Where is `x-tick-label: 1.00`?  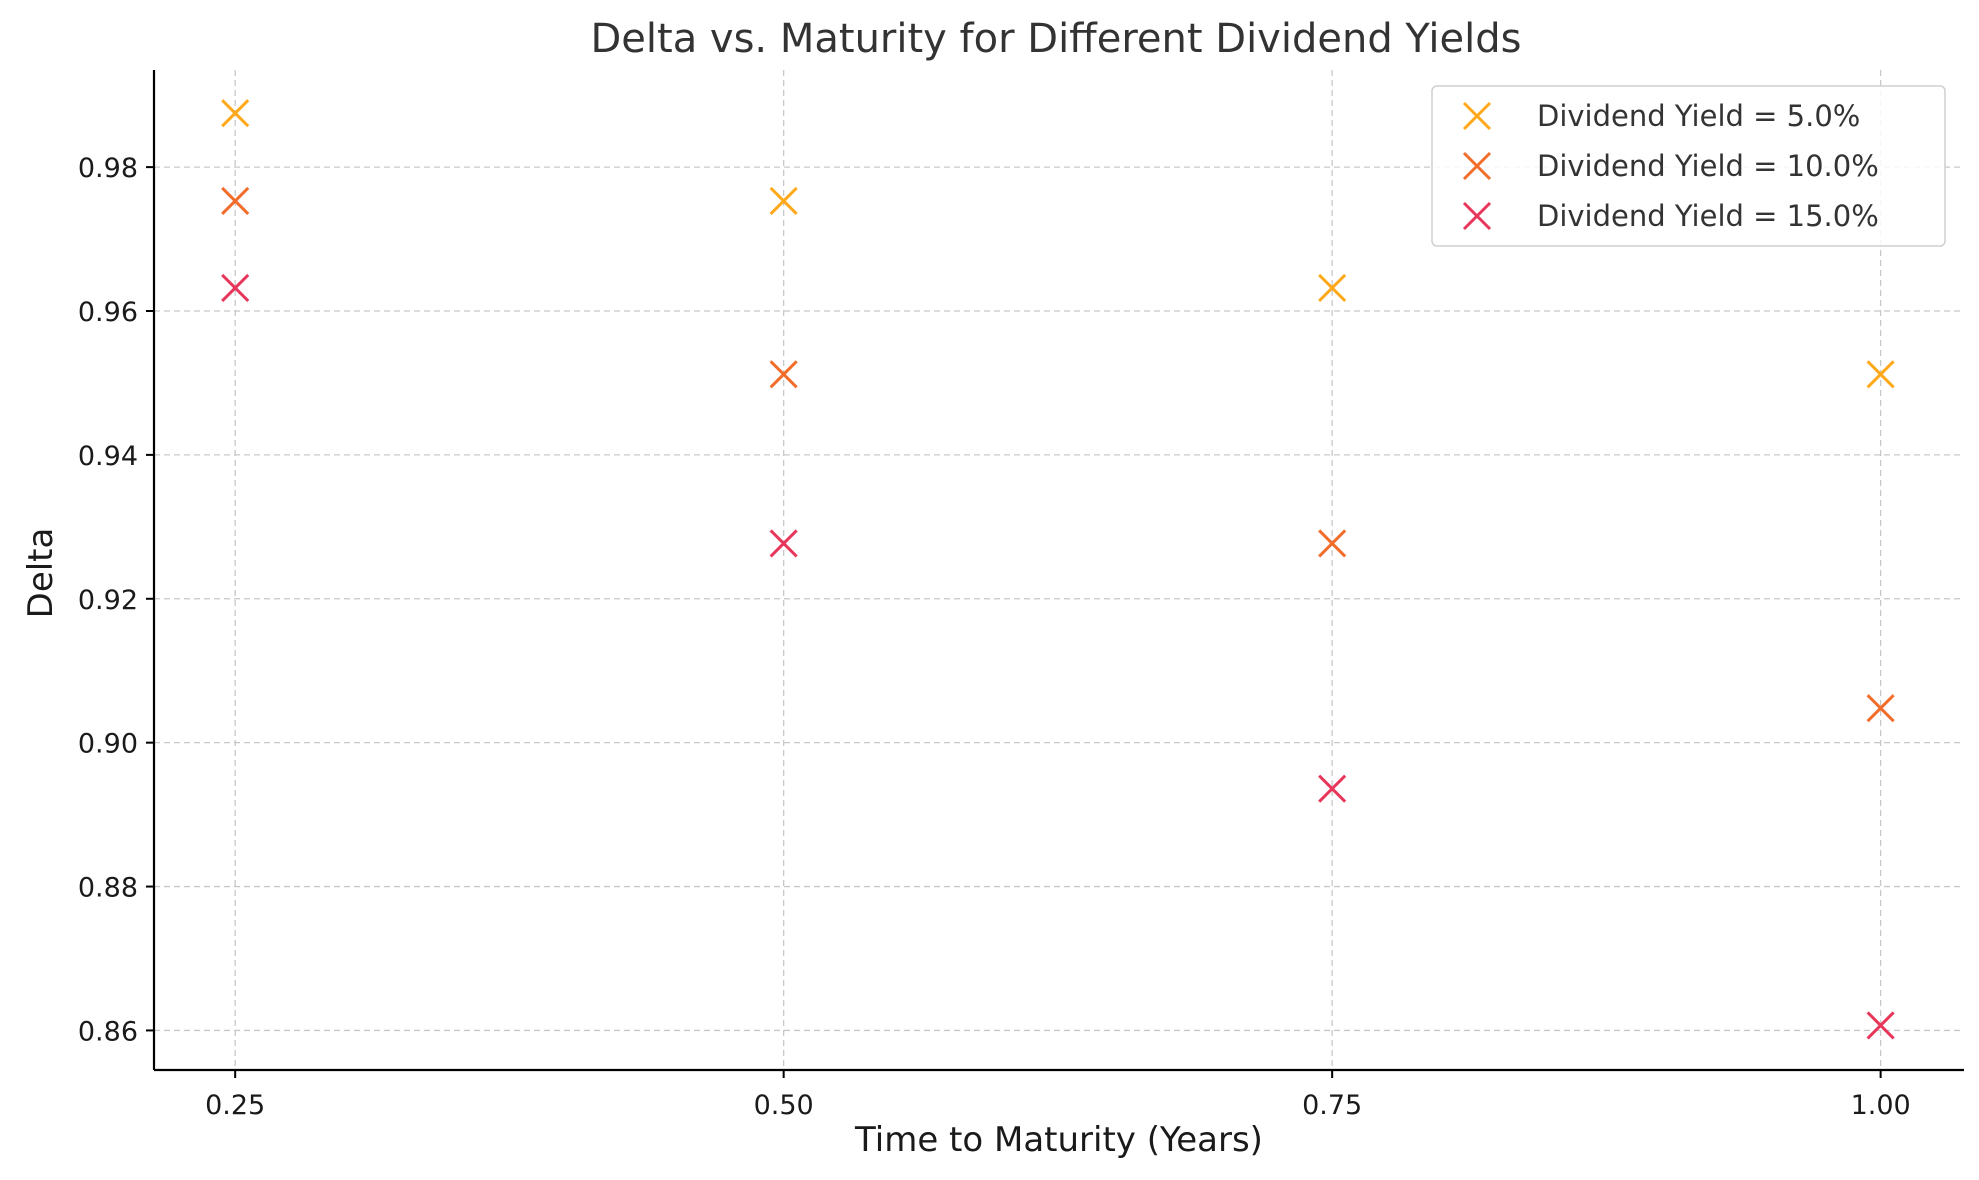
x-tick-label: 1.00 is located at coordinates (1881, 1105).